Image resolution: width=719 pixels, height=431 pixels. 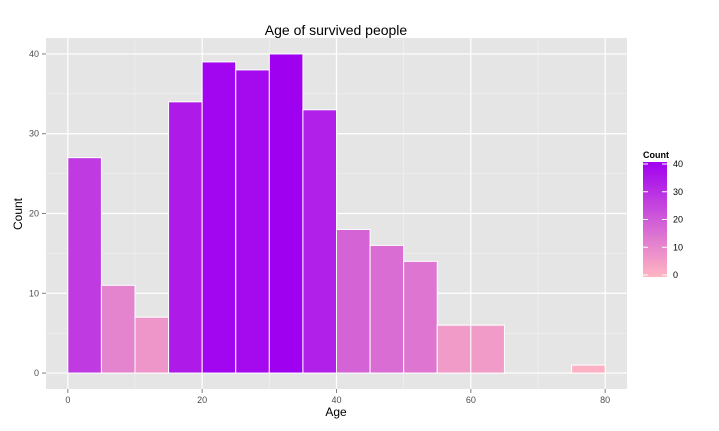 What do you see at coordinates (675, 275) in the screenshot?
I see `legend-tick-label: 0` at bounding box center [675, 275].